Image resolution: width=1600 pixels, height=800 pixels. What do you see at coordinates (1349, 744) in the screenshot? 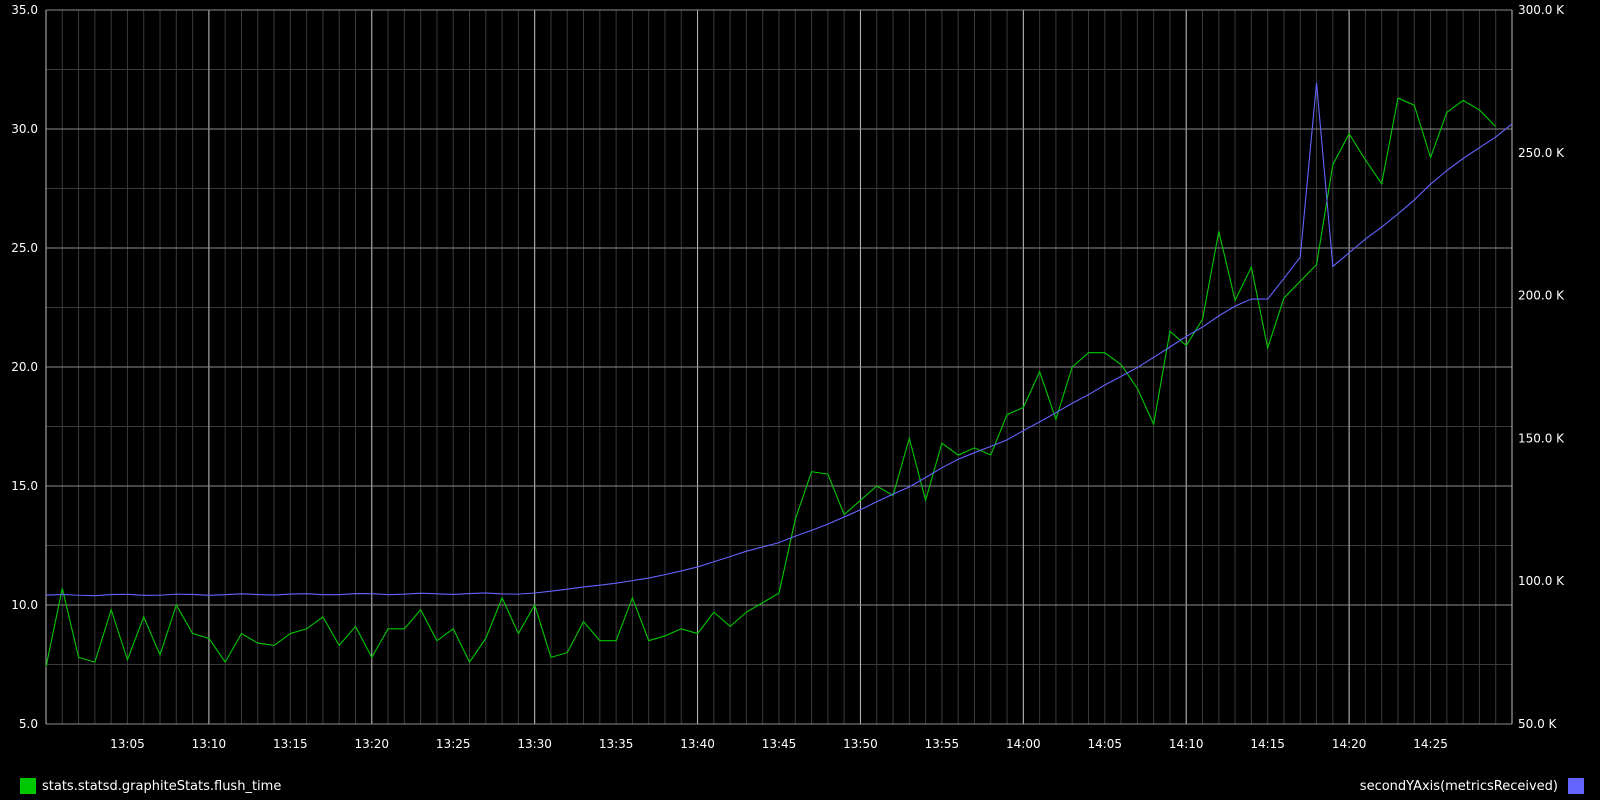
I see `x-tick-label: 14:20` at bounding box center [1349, 744].